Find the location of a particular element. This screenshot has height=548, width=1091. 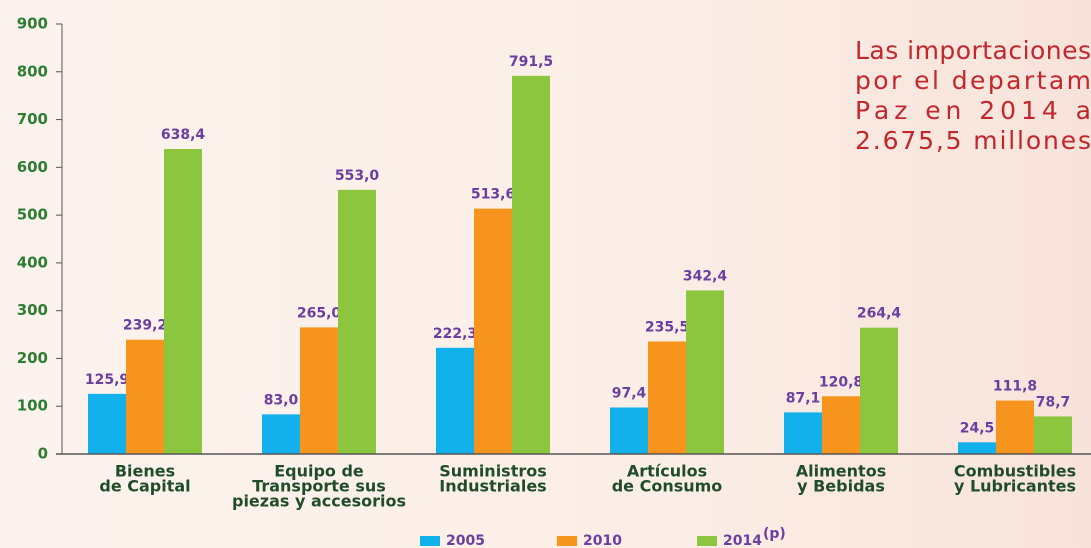

annotation: por el departam is located at coordinates (973, 80).